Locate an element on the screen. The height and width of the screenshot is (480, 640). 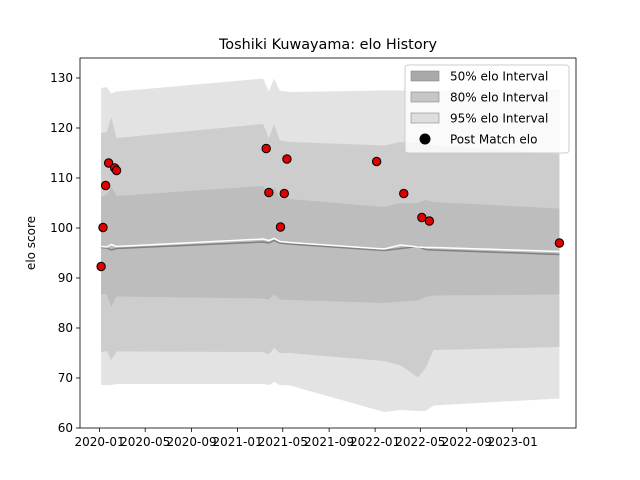
x-tick-label-2022-05: 2022-05 is located at coordinates (420, 442).